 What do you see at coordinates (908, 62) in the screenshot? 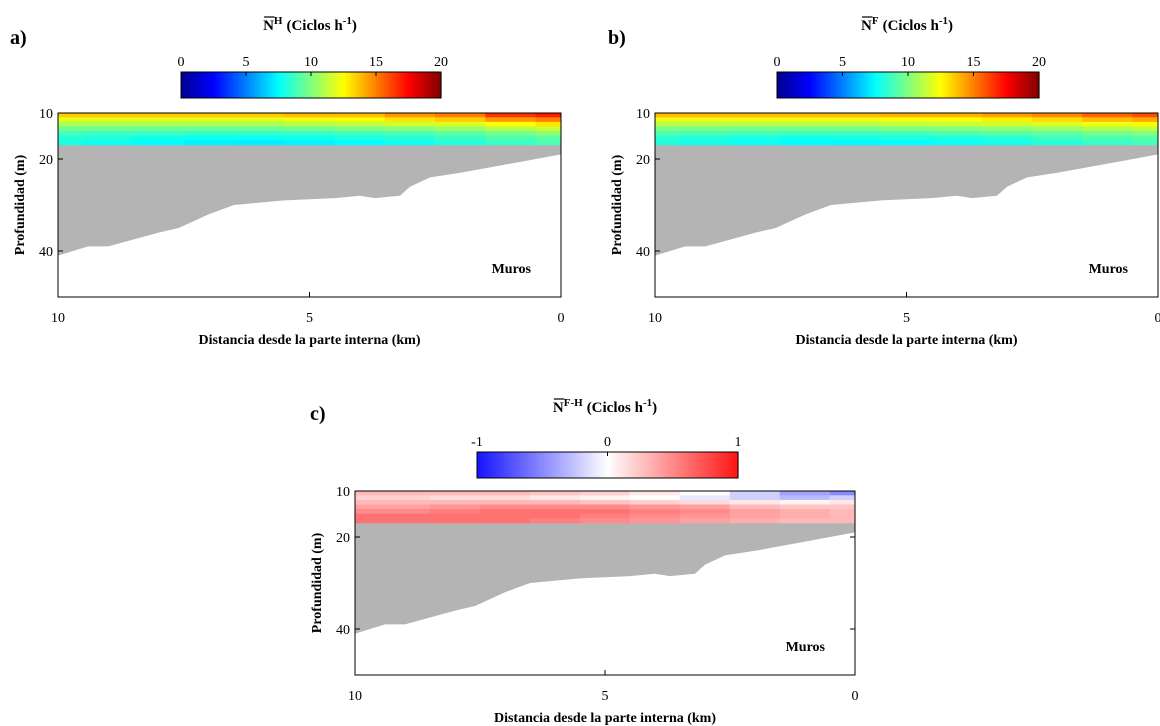
I see `colorbar-tick-label: 10` at bounding box center [908, 62].